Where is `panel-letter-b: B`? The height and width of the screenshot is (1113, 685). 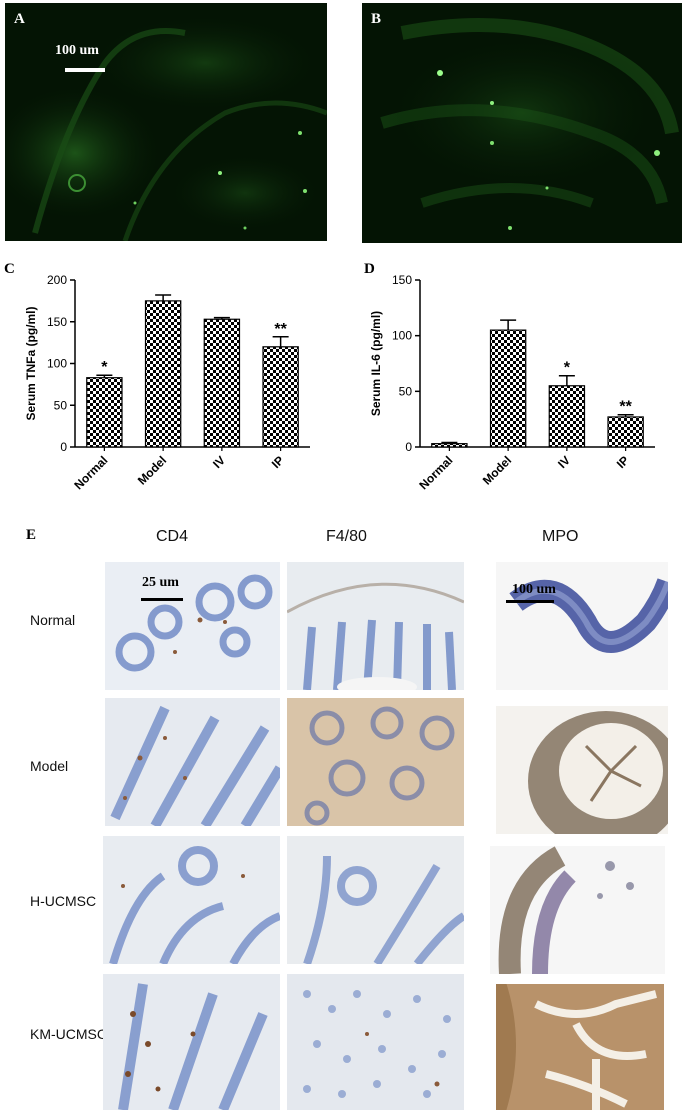
panel-letter-b: B is located at coordinates (376, 19).